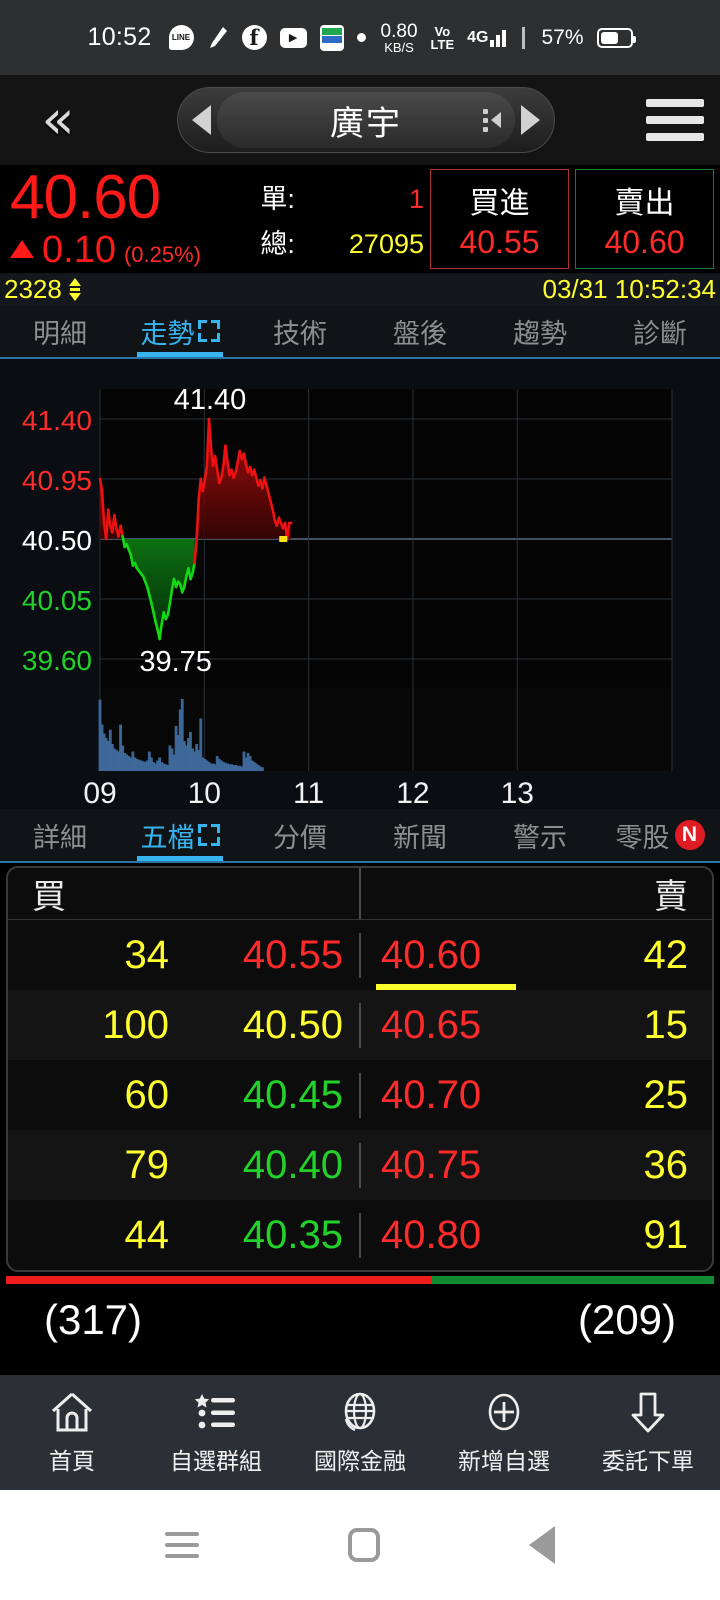 The image size is (720, 1600). I want to click on total-value: 27095, so click(386, 244).